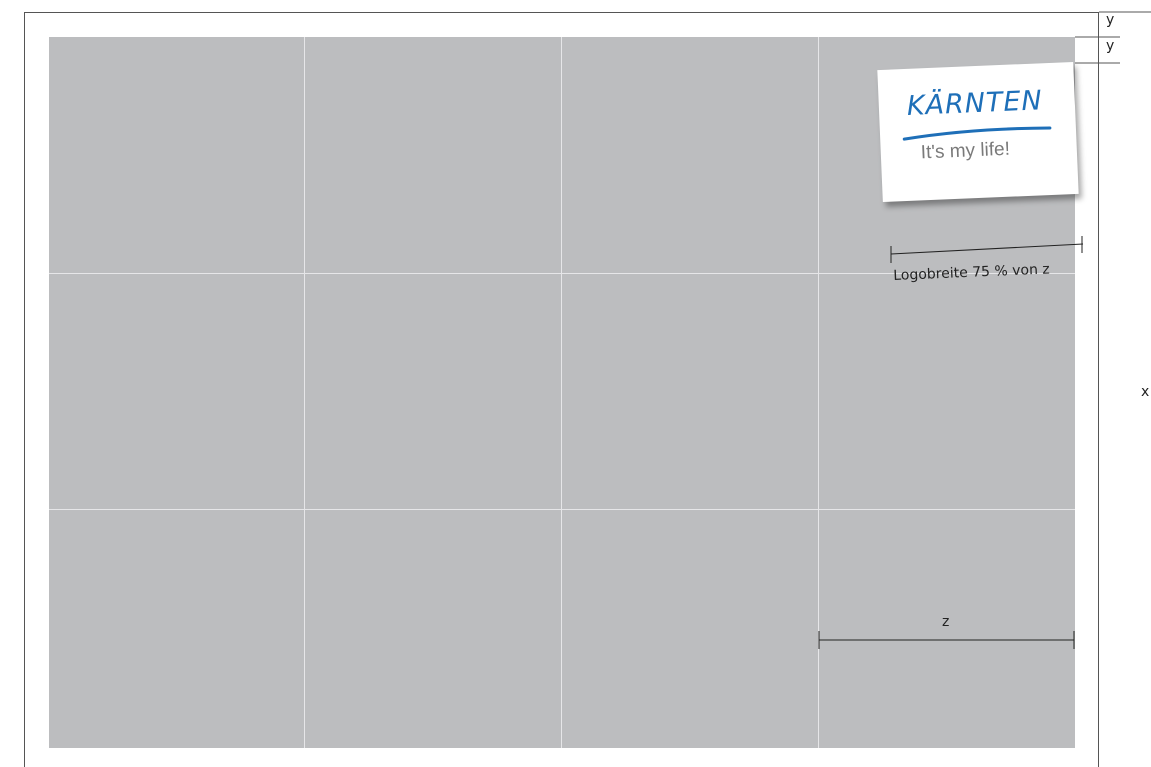  Describe the element at coordinates (946, 622) in the screenshot. I see `z-label: z` at that location.